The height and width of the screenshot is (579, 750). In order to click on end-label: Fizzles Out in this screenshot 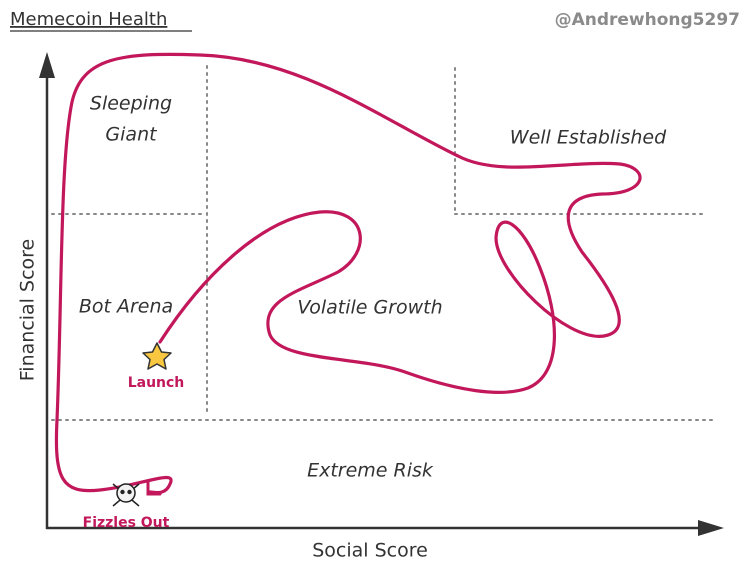, I will do `click(126, 523)`.